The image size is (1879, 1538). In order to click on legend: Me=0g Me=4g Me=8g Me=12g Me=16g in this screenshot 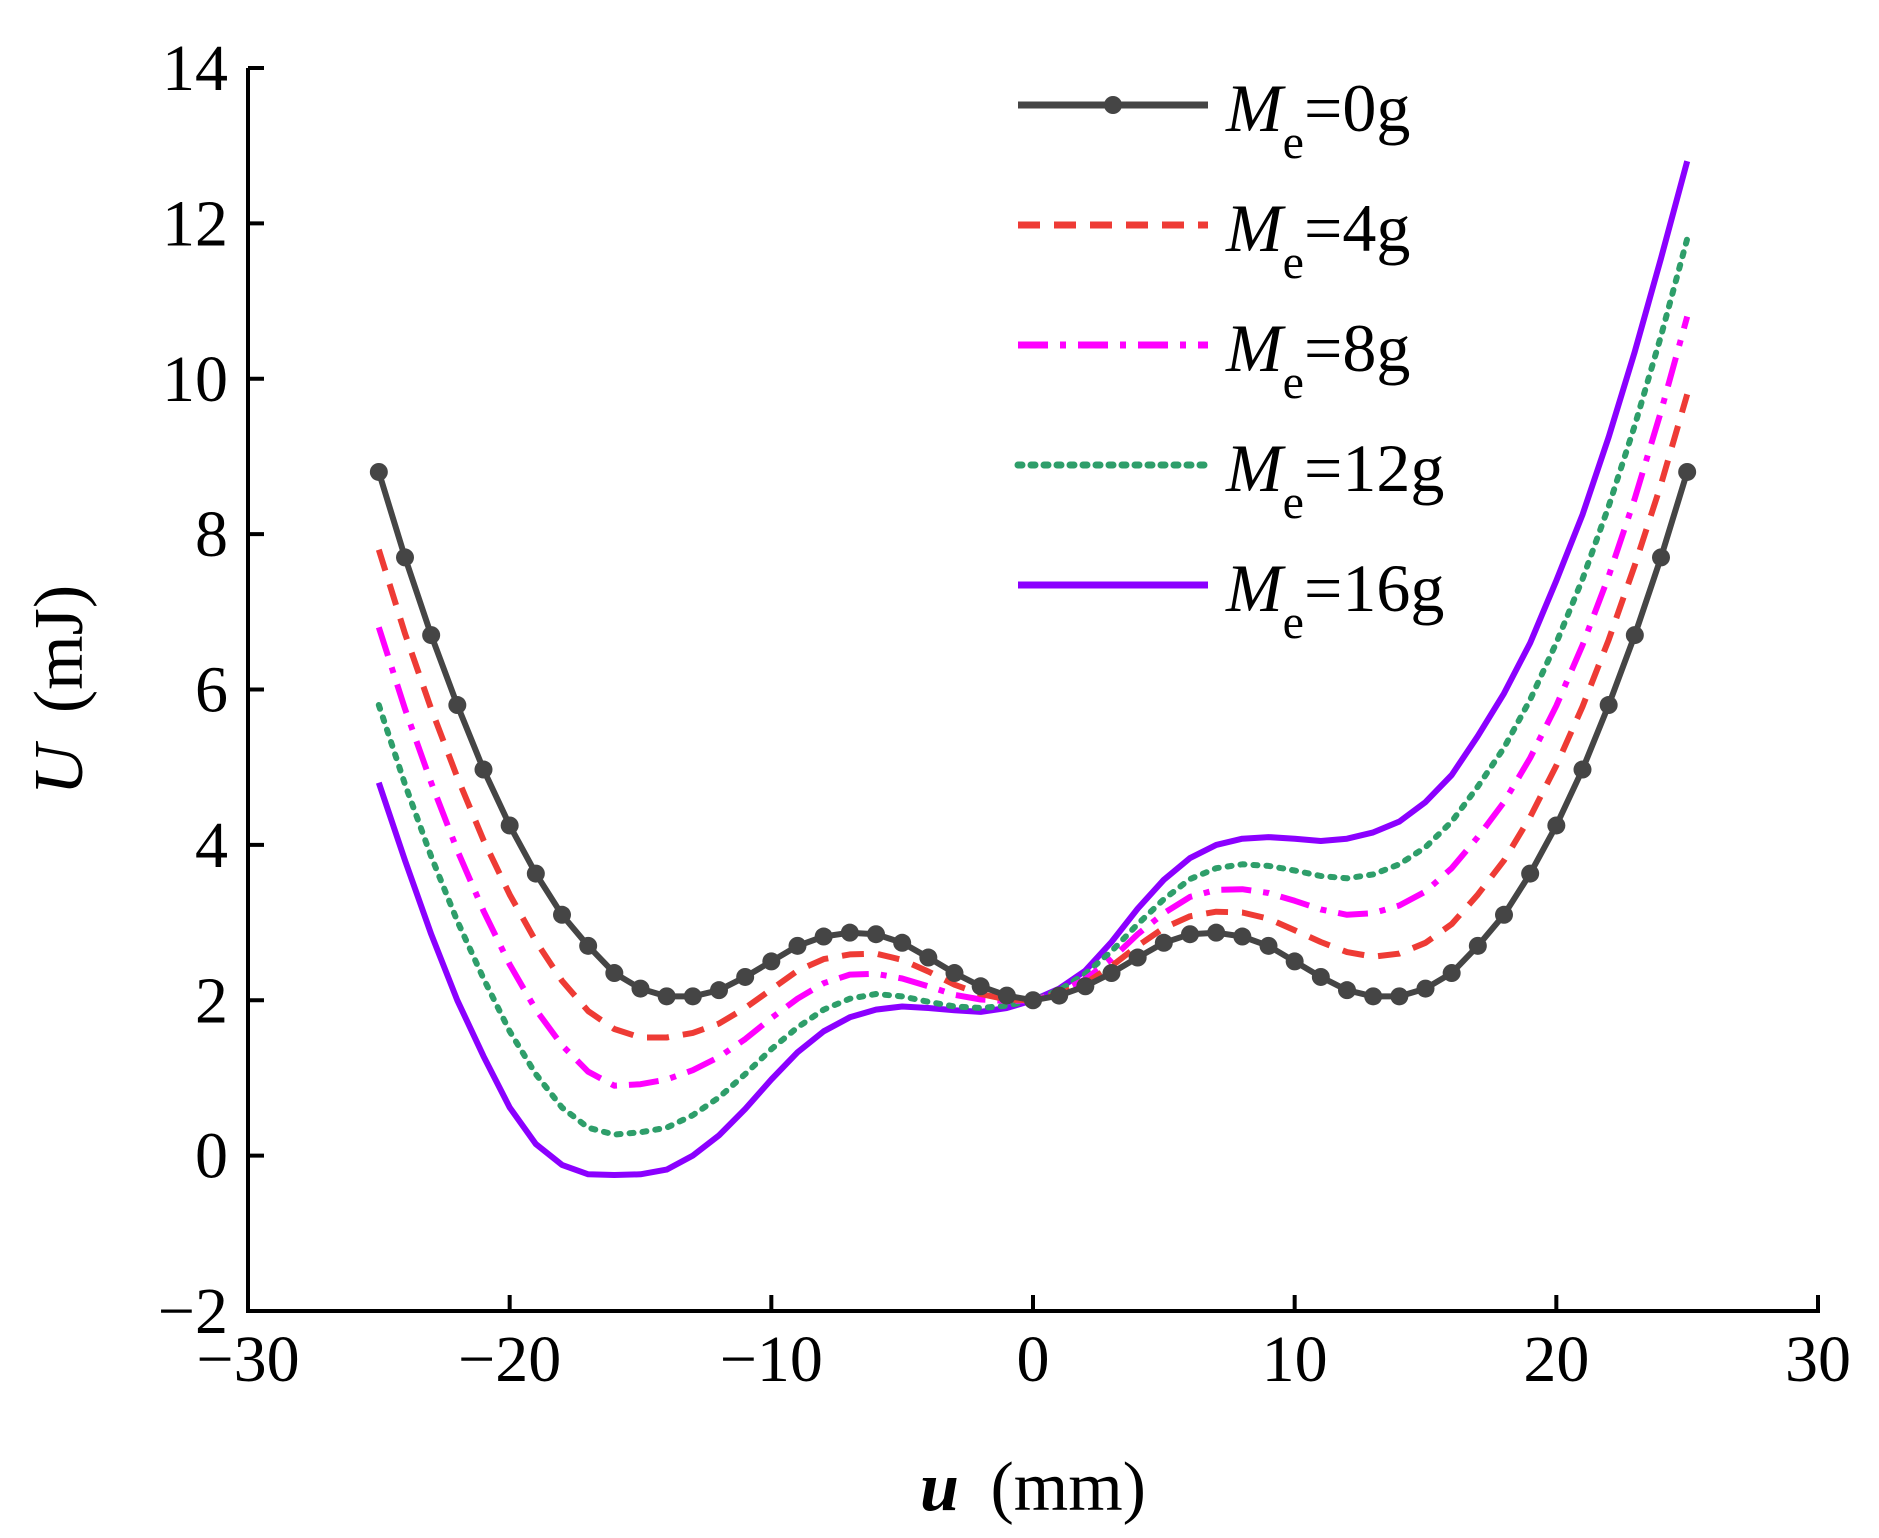, I will do `click(1229, 359)`.